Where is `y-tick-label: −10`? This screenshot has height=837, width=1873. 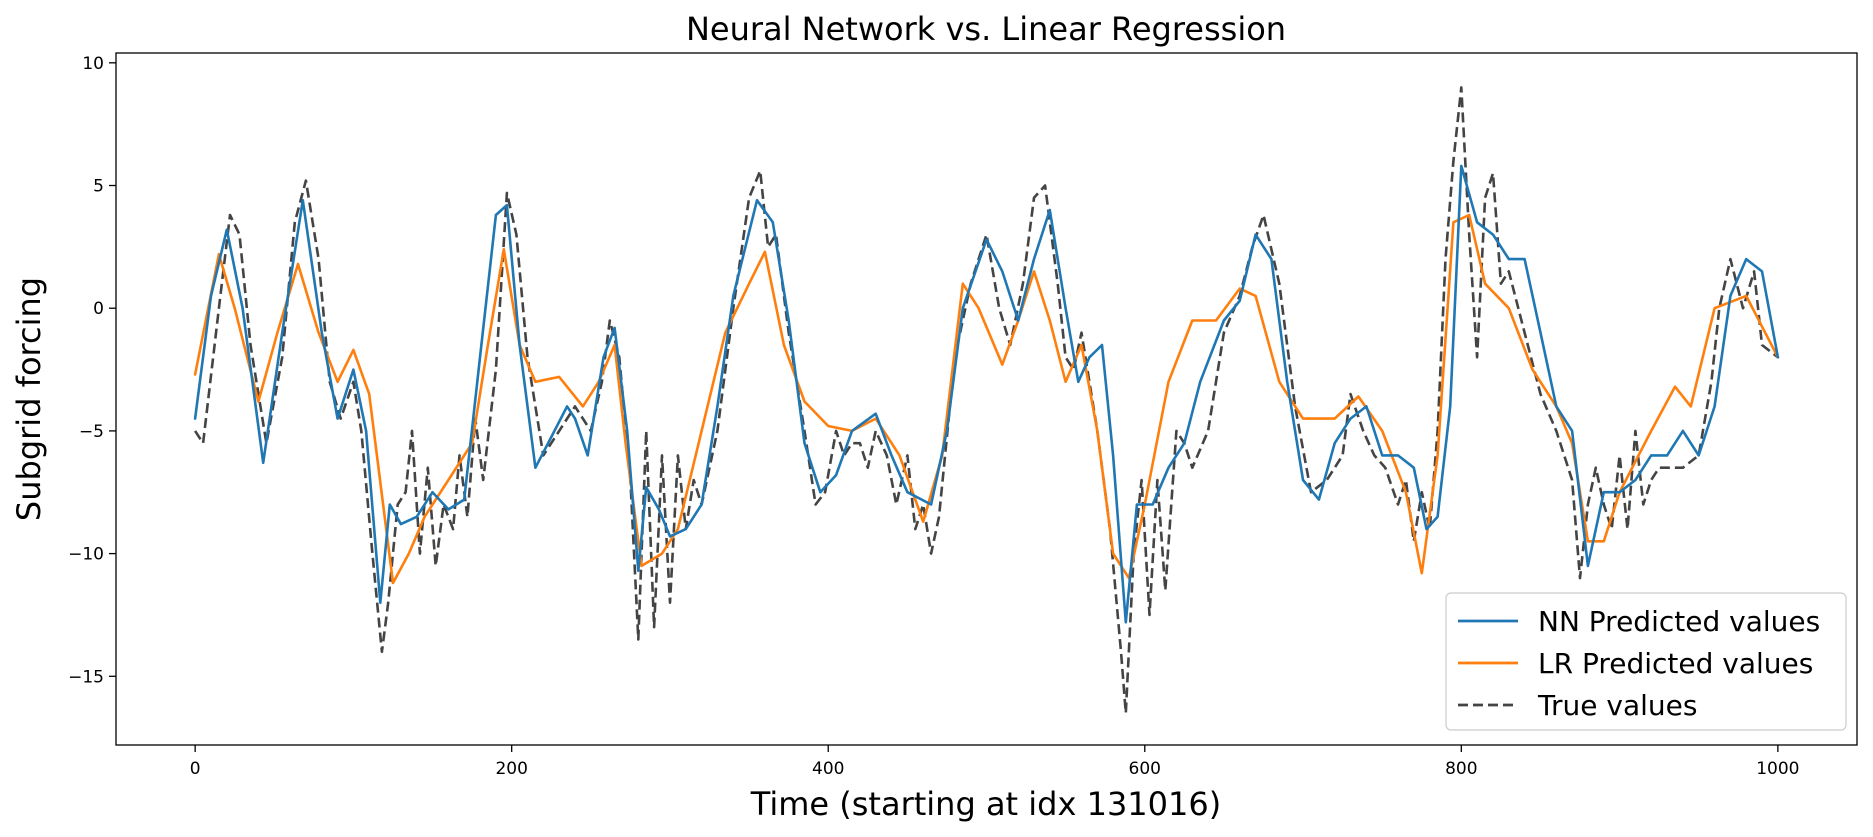
y-tick-label: −10 is located at coordinates (86, 555).